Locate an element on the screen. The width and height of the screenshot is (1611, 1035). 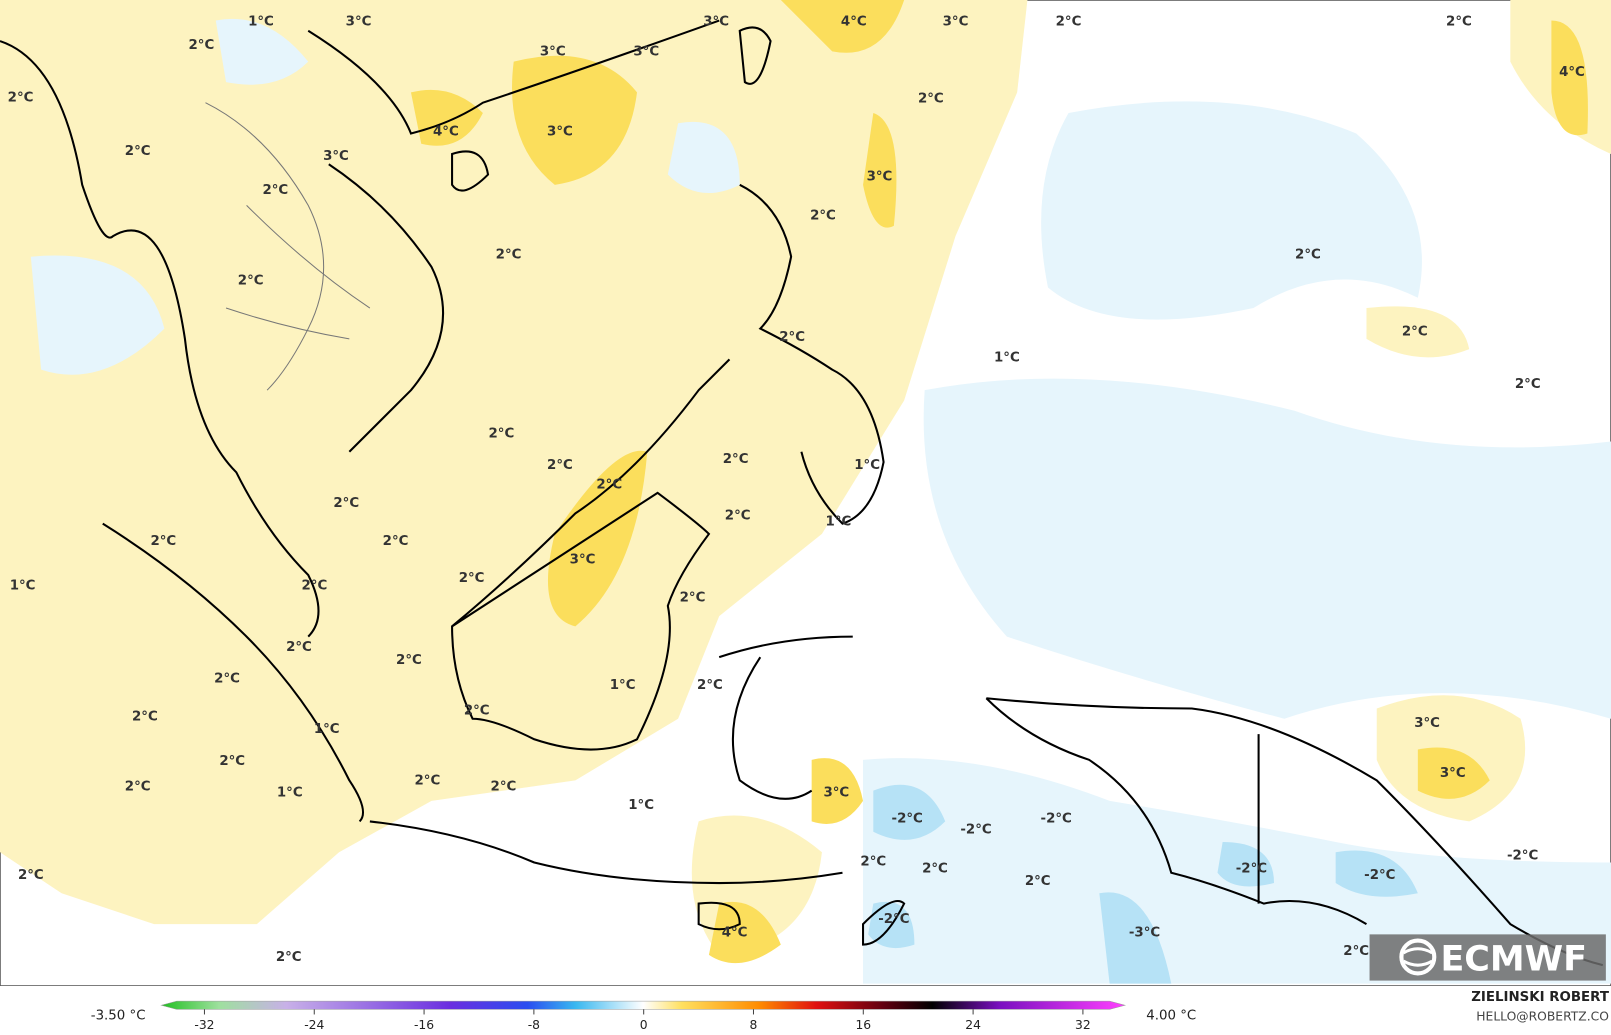
strong-cool-areas is located at coordinates (1143, 884).